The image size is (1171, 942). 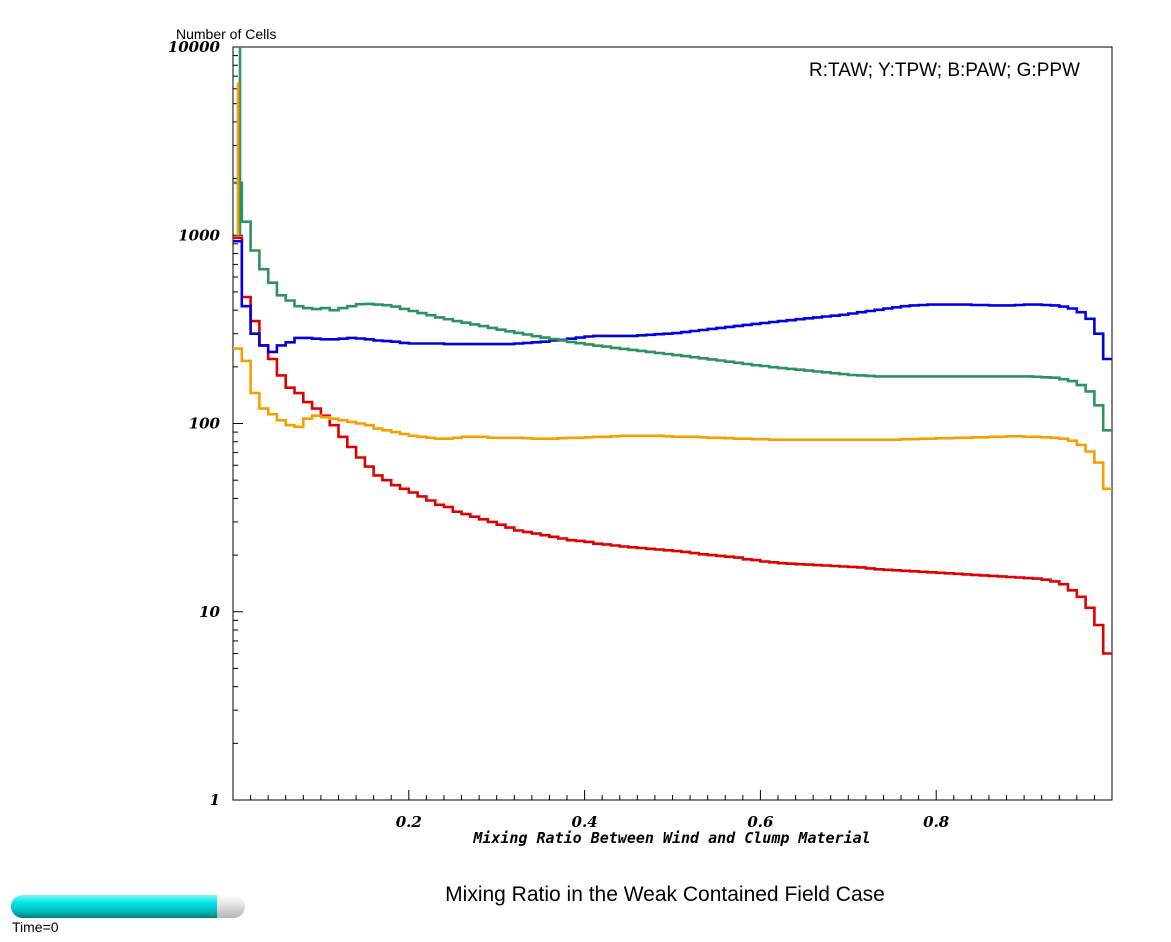 What do you see at coordinates (230, 906) in the screenshot?
I see `time-slider-track` at bounding box center [230, 906].